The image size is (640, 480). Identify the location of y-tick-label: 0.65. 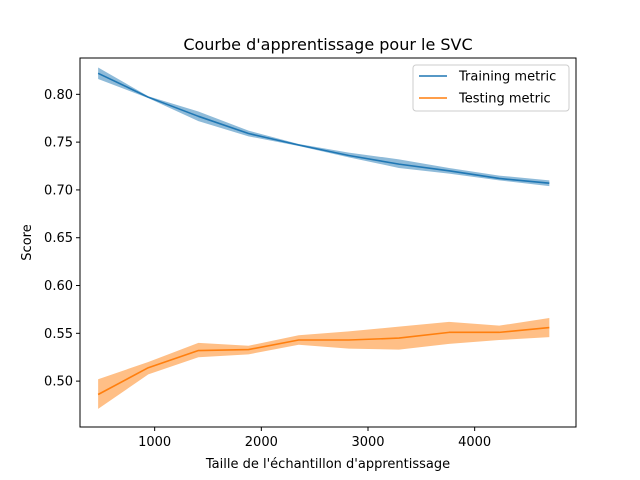
(58, 238).